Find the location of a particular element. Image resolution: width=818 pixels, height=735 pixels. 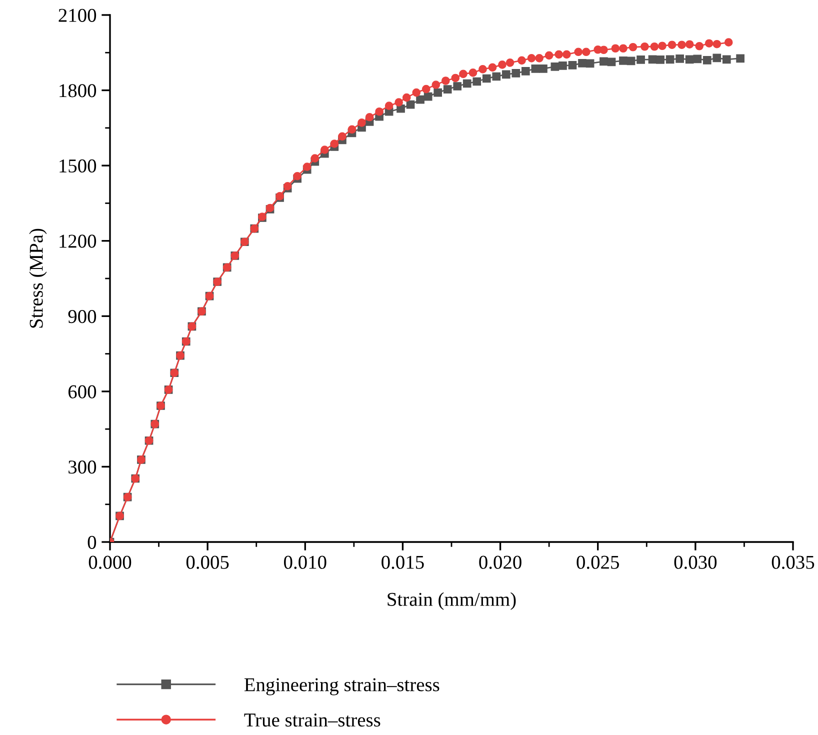

legend-label: Engineering strain–stress is located at coordinates (342, 687).